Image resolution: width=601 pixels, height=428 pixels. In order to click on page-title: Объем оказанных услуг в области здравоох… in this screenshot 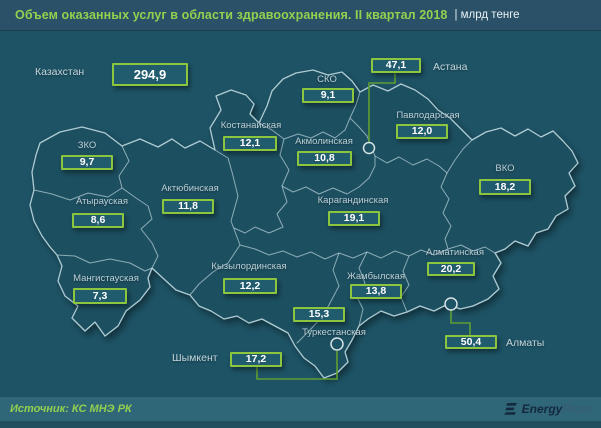, I will do `click(231, 15)`.